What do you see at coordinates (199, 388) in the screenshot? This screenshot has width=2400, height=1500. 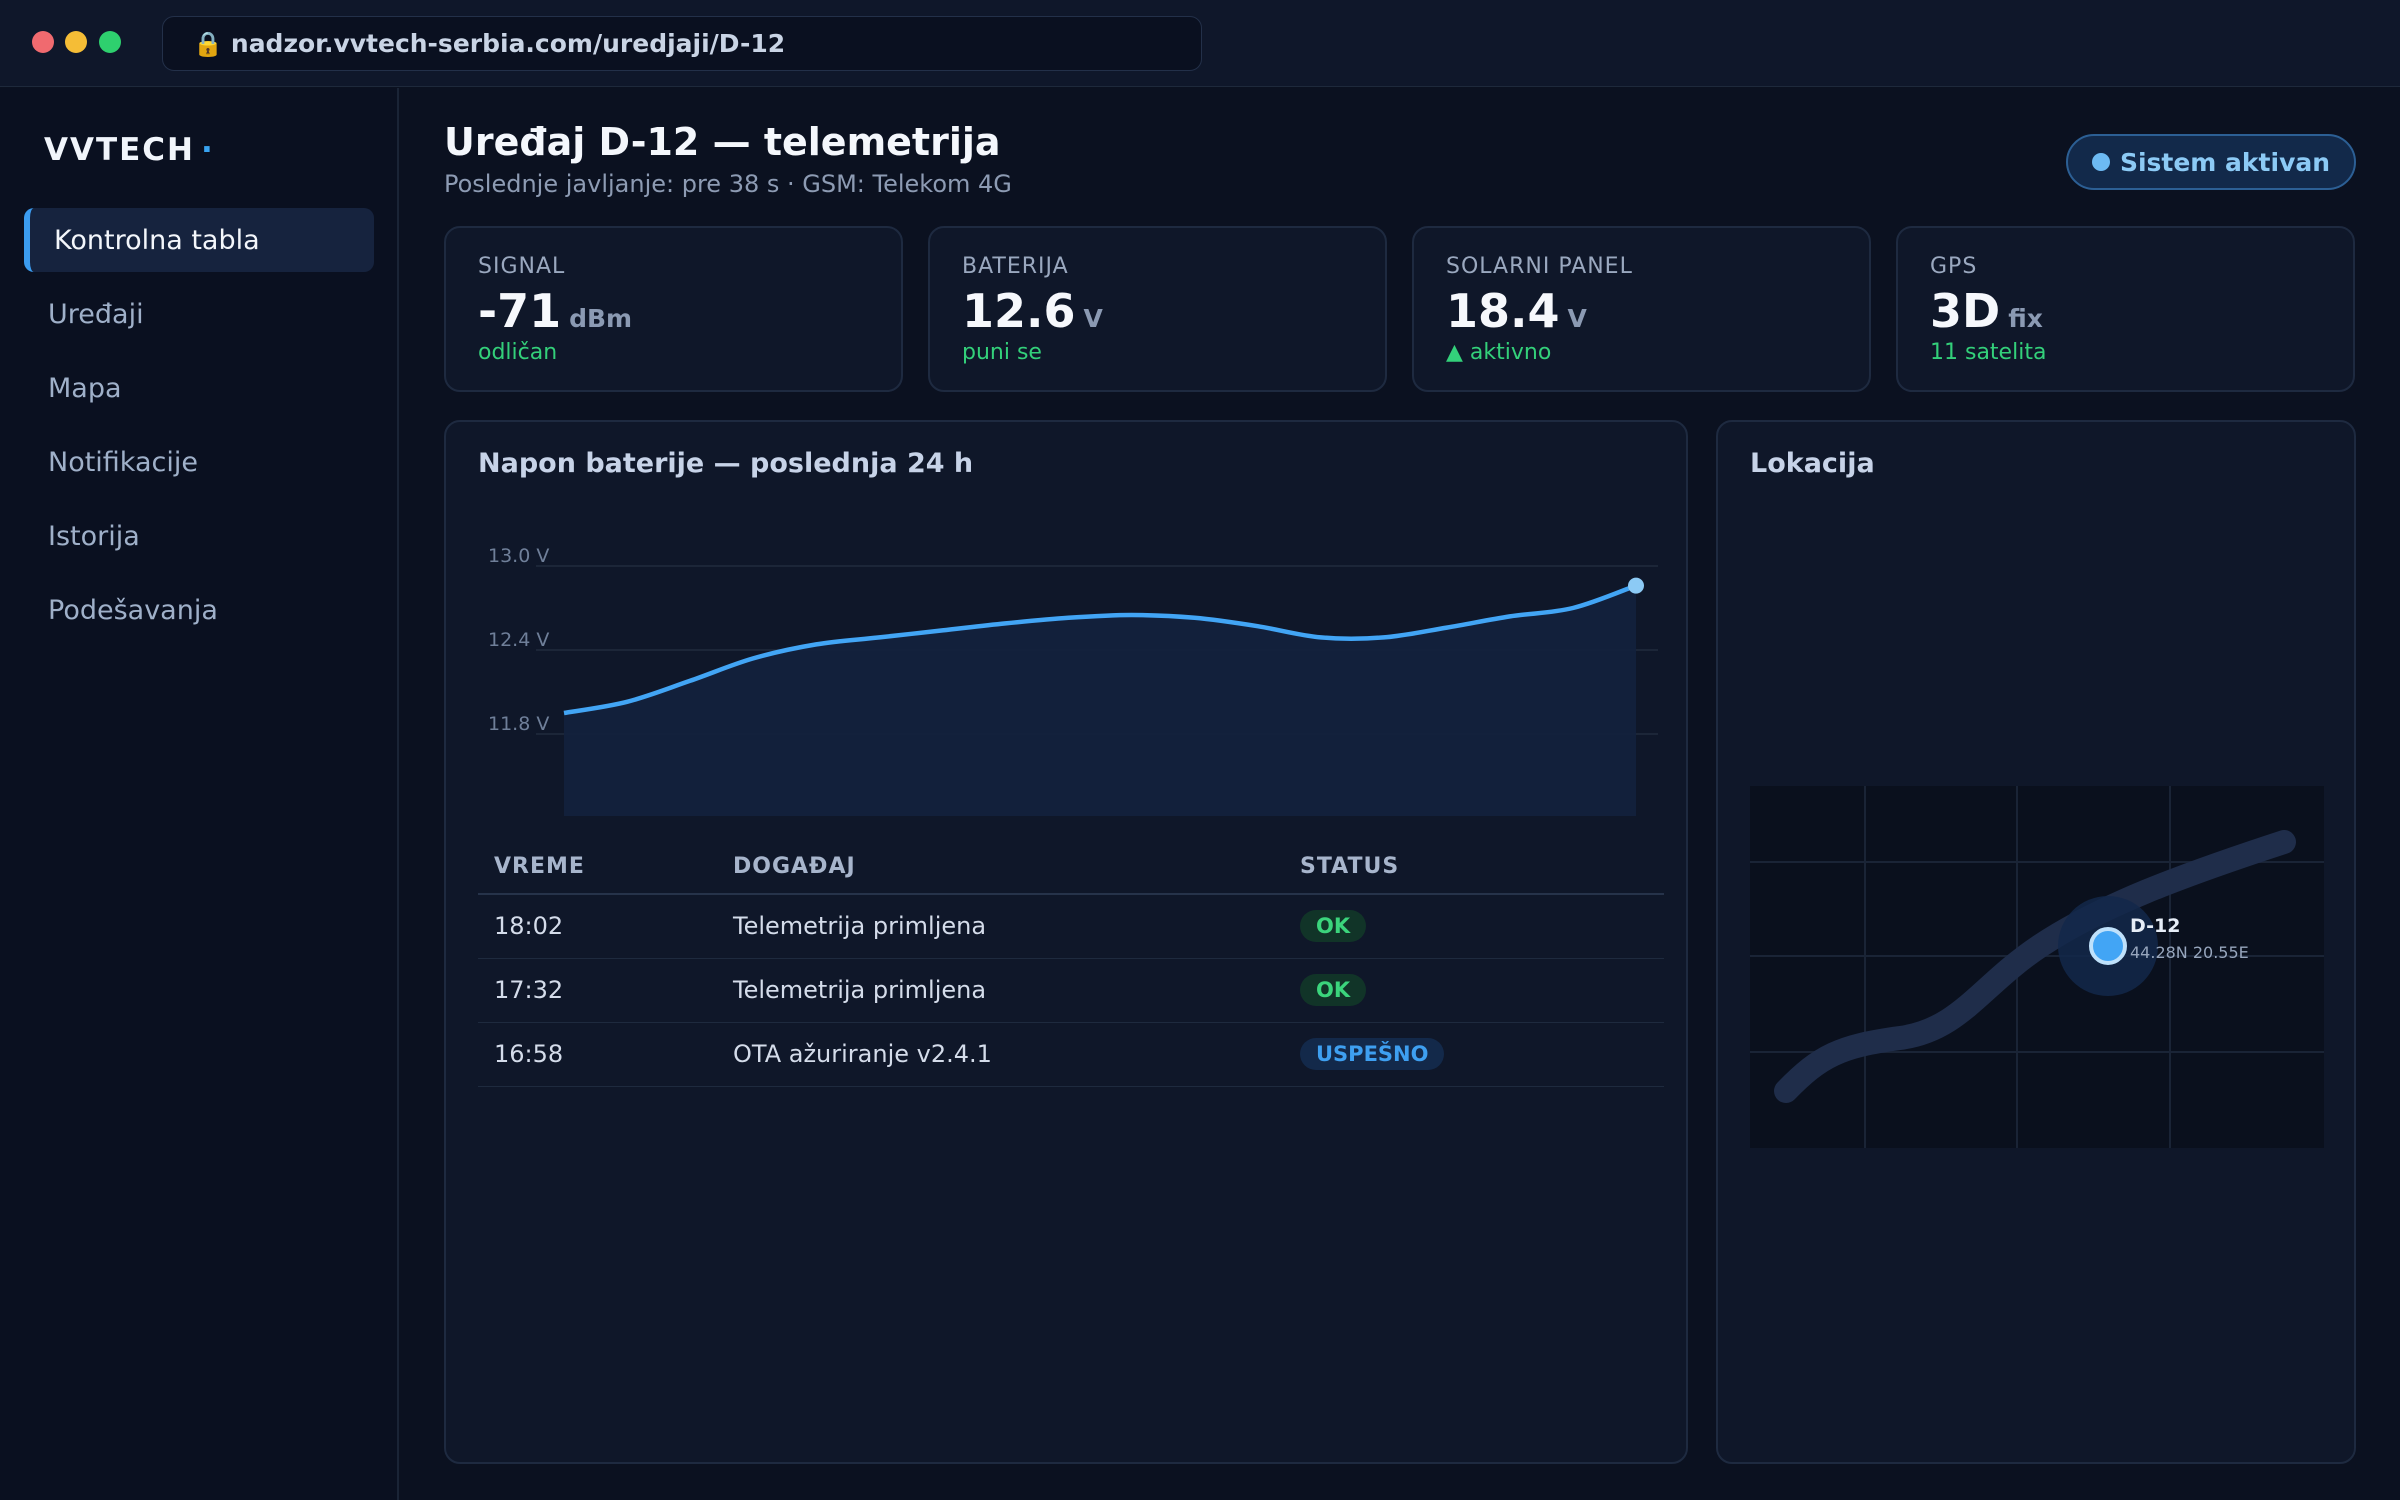 I see `sidebar-item-mapa: Mapa` at bounding box center [199, 388].